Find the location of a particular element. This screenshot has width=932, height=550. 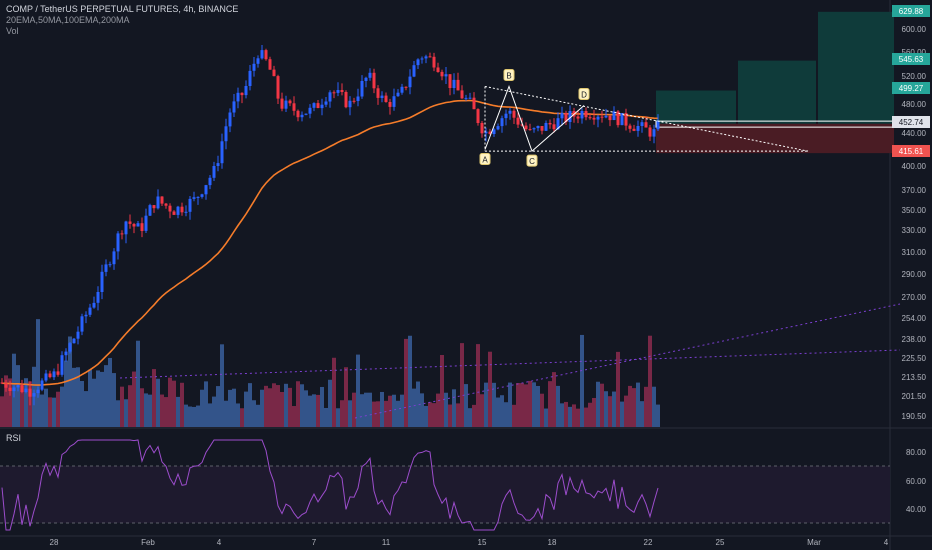

time-tick-label: 11 is located at coordinates (386, 542).